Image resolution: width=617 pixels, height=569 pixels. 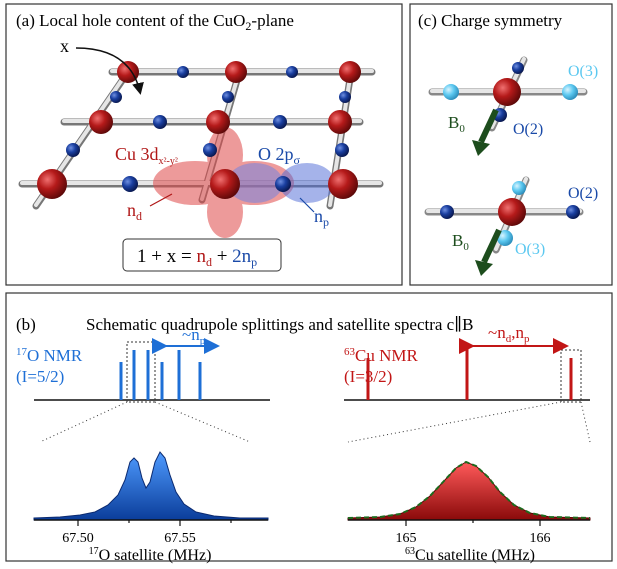 What do you see at coordinates (504, 226) in the screenshot?
I see `motif-bottom` at bounding box center [504, 226].